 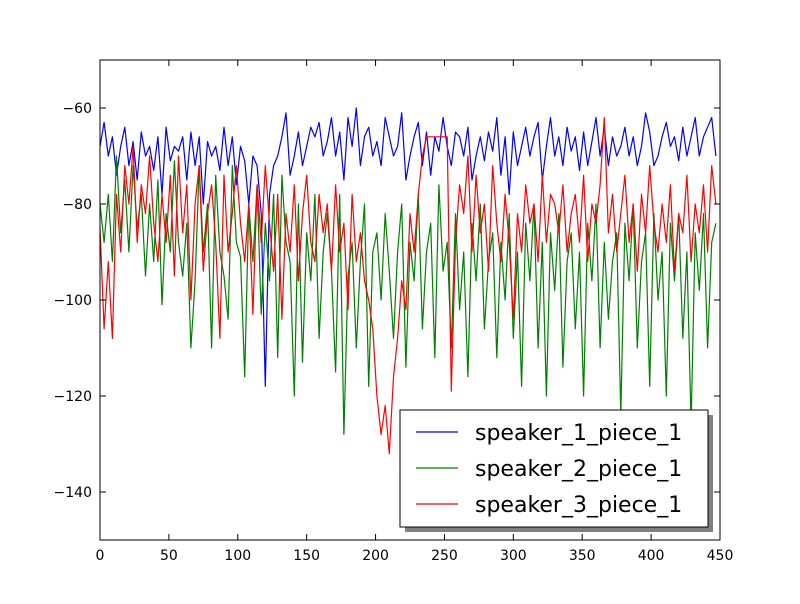 What do you see at coordinates (77, 205) in the screenshot?
I see `y-tick-label: −80` at bounding box center [77, 205].